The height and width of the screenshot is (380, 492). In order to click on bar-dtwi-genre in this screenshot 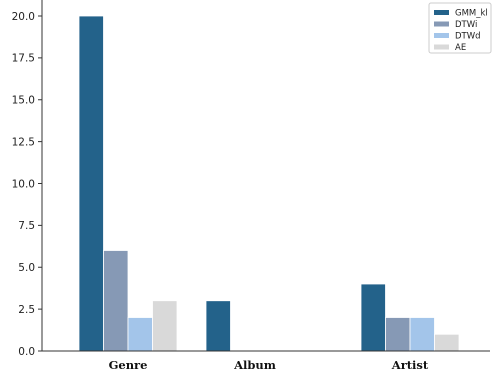, I will do `click(116, 301)`.